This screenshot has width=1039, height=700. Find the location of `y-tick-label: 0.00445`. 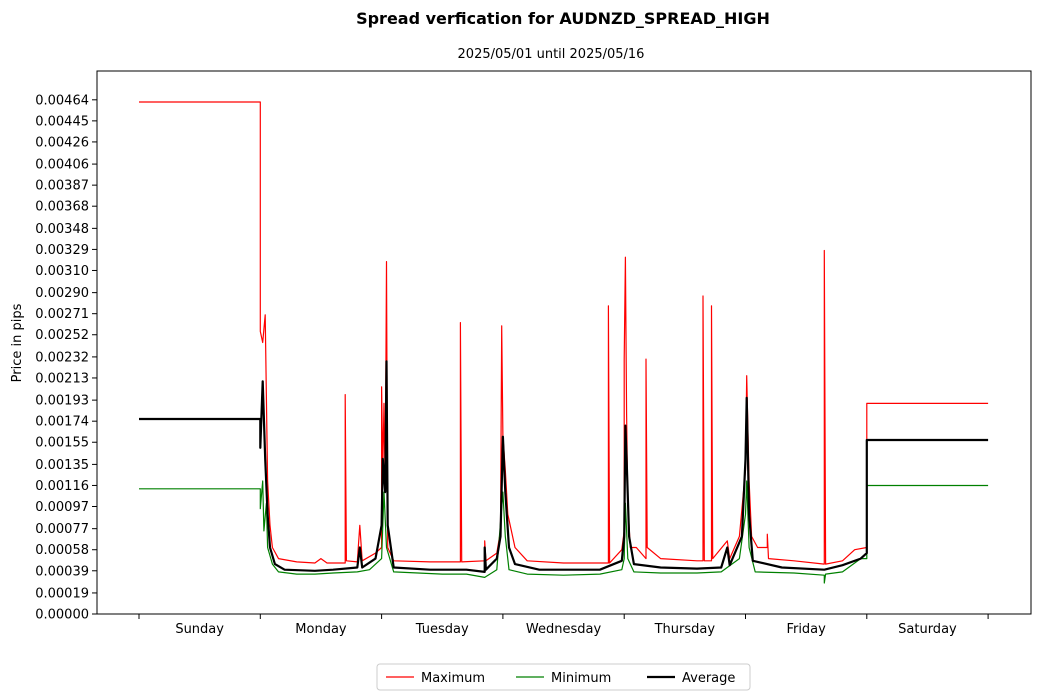

y-tick-label: 0.00445 is located at coordinates (62, 121).